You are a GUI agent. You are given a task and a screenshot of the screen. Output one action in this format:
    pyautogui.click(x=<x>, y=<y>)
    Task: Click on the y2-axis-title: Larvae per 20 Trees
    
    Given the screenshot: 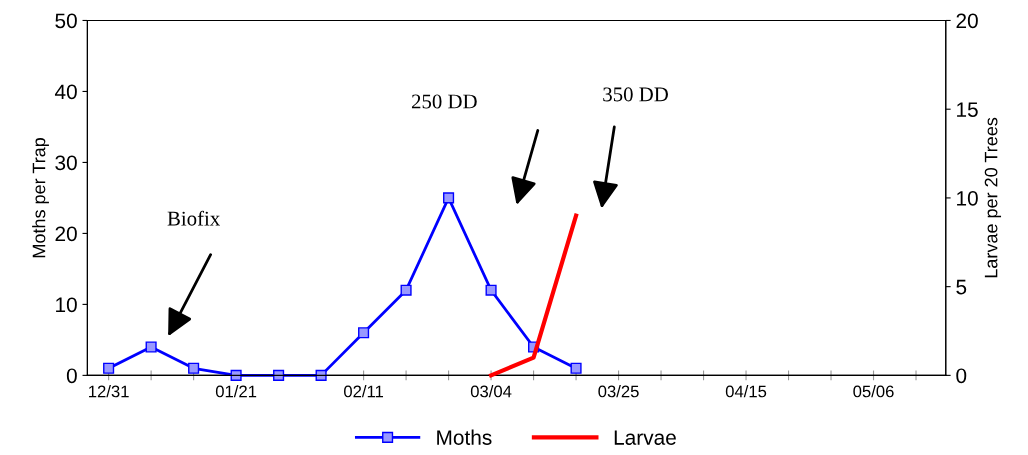 What is the action you would take?
    pyautogui.click(x=993, y=197)
    